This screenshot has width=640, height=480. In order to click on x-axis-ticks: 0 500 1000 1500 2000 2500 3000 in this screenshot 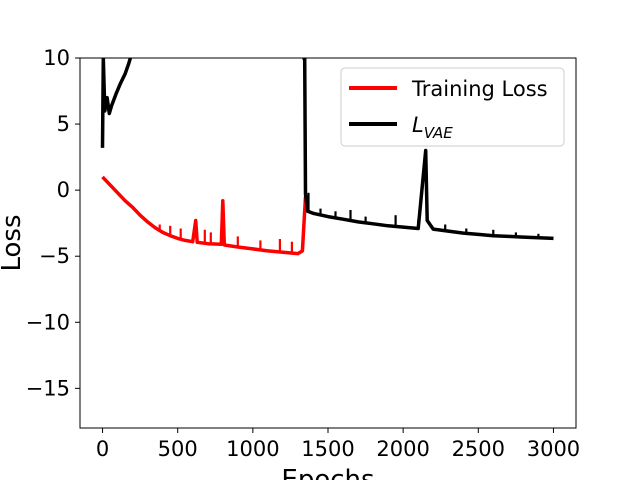, I will do `click(338, 444)`.